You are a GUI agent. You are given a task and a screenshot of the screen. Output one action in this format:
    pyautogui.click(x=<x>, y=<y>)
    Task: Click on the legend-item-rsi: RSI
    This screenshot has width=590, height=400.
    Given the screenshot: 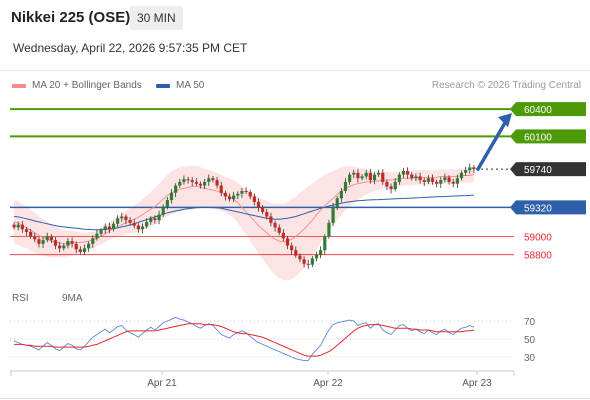 What is the action you would take?
    pyautogui.click(x=20, y=298)
    